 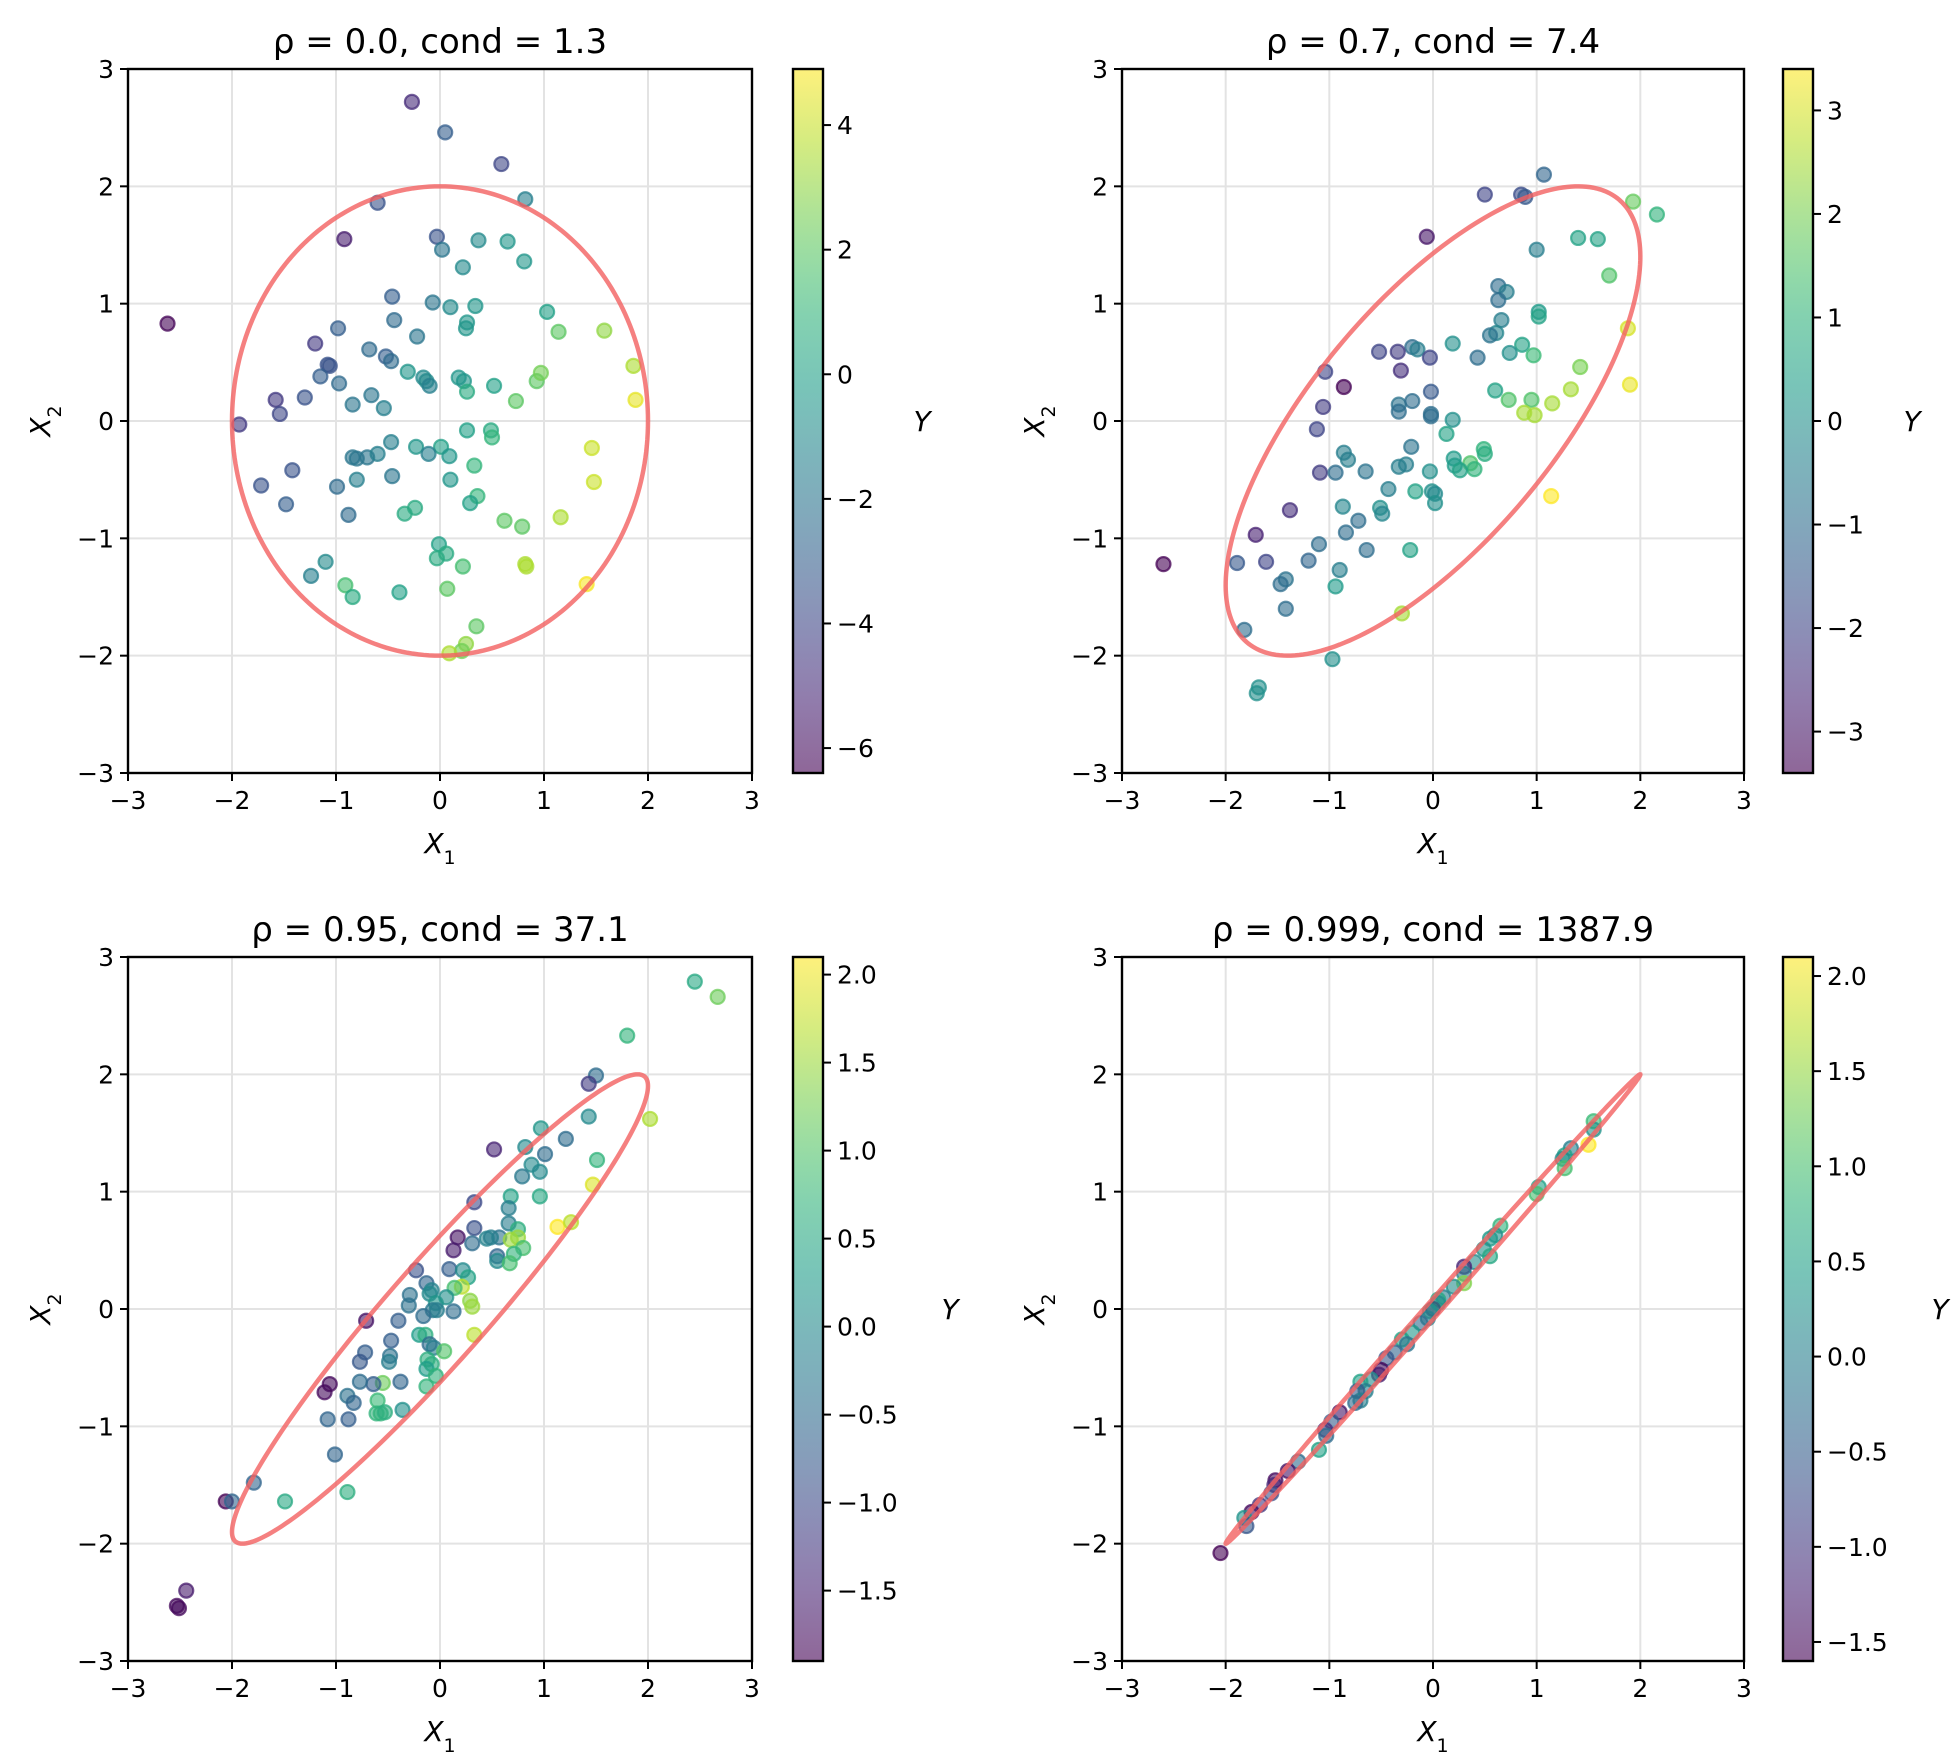 What do you see at coordinates (1835, 214) in the screenshot?
I see `colorbar-tick-label: 2` at bounding box center [1835, 214].